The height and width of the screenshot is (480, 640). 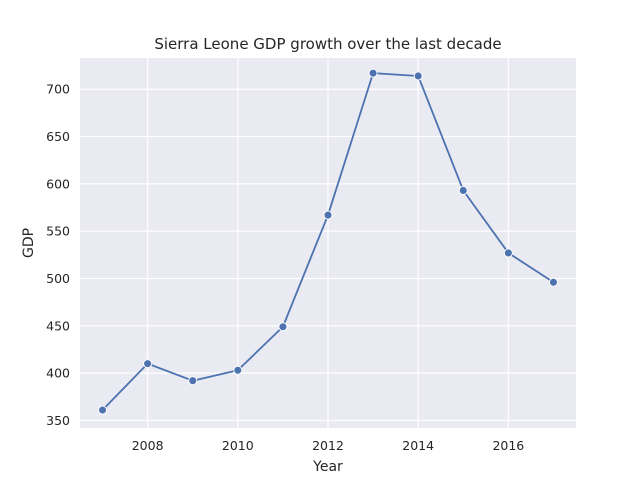 I want to click on y-axis-label: GDP, so click(x=29, y=243).